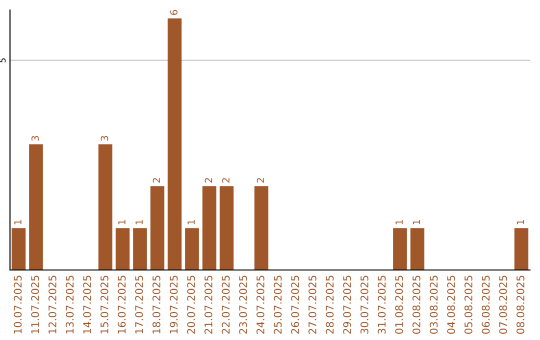 The width and height of the screenshot is (540, 340). What do you see at coordinates (156, 305) in the screenshot?
I see `x-tick-label: 18.07.2025` at bounding box center [156, 305].